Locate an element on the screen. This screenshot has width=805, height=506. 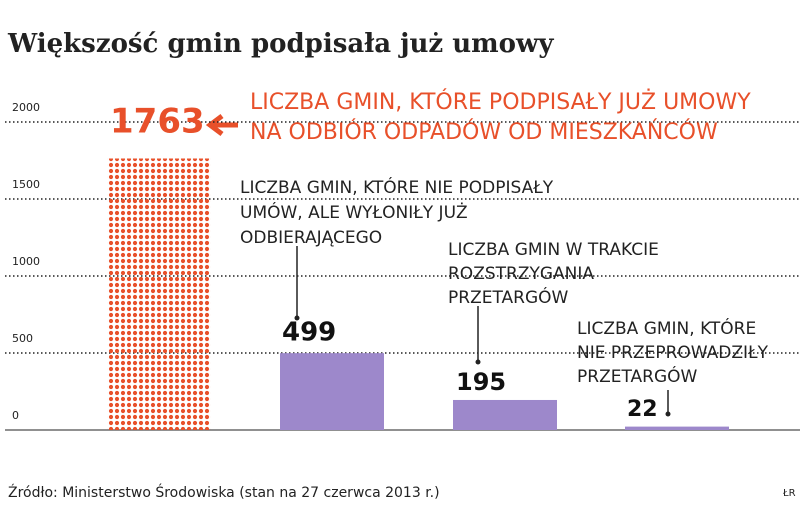
pointer-dots is located at coordinates (482, 366).